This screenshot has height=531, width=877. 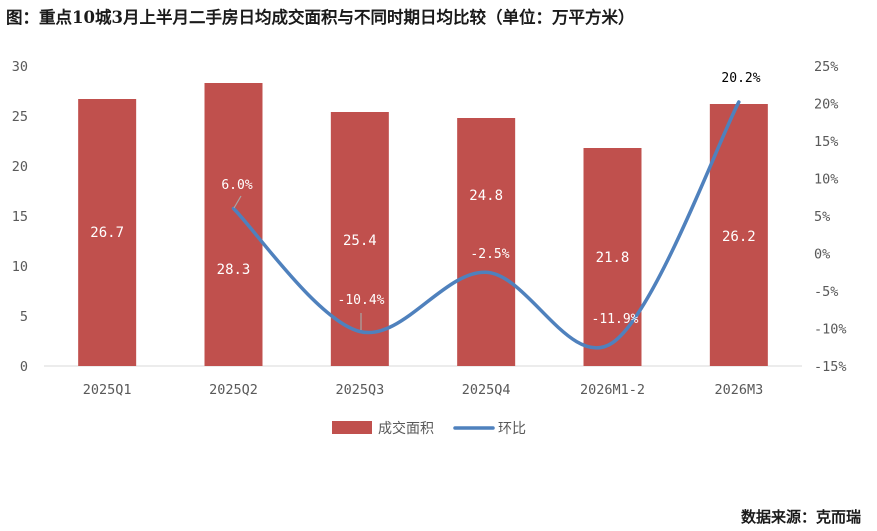 I want to click on line-value-label: -10.4%, so click(x=361, y=300).